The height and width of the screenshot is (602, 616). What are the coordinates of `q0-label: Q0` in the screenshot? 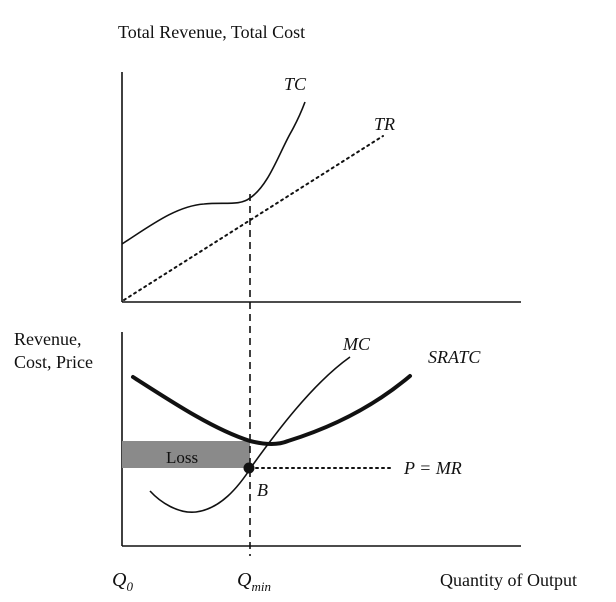 It's located at (122, 581).